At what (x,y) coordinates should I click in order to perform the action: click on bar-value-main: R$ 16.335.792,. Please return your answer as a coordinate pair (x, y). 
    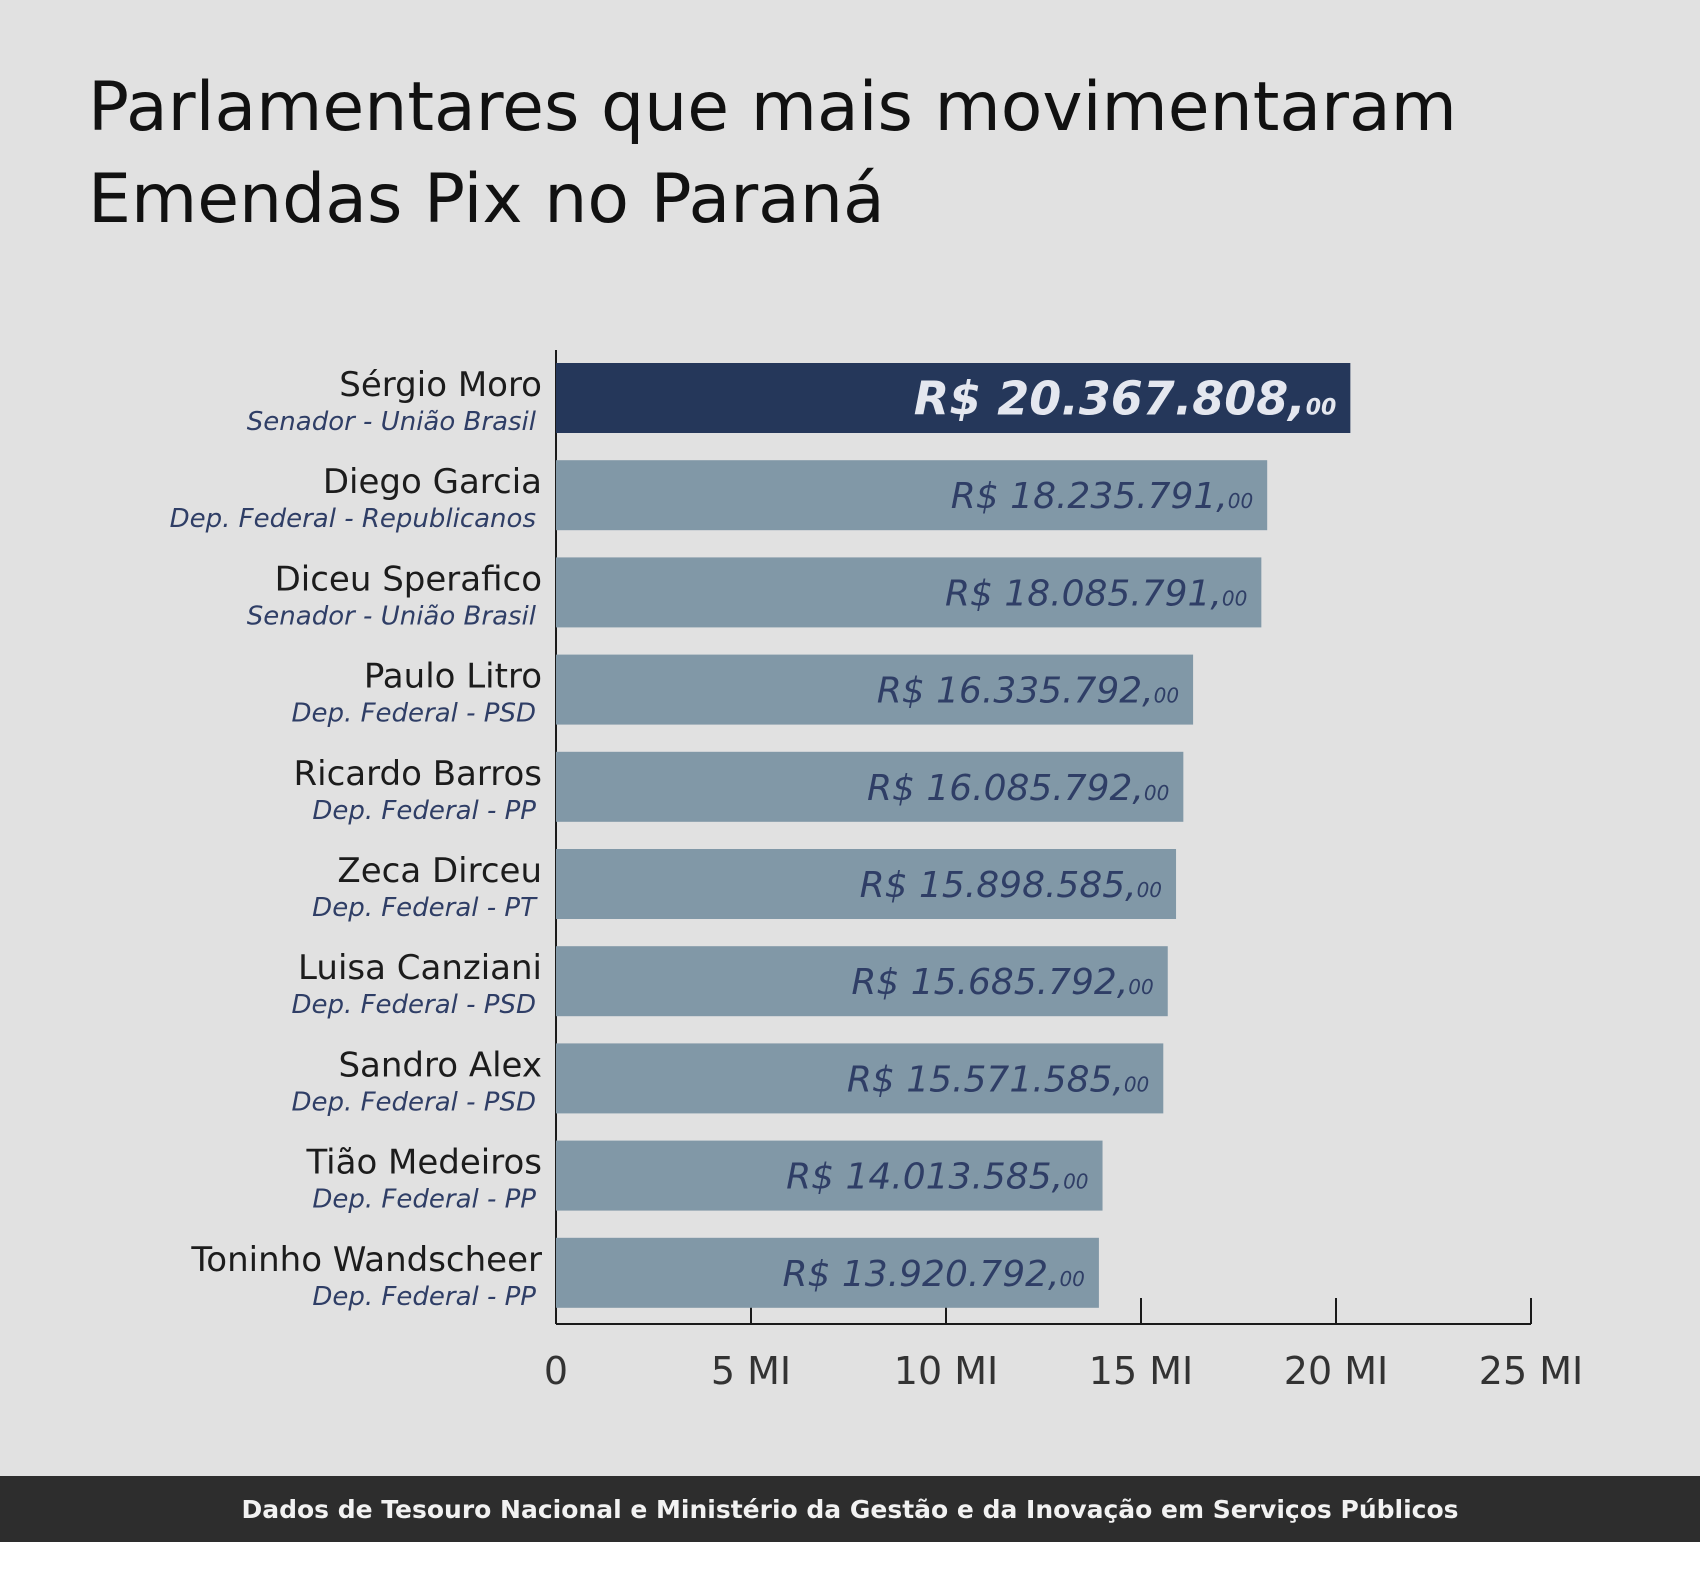
    Looking at the image, I should click on (1015, 691).